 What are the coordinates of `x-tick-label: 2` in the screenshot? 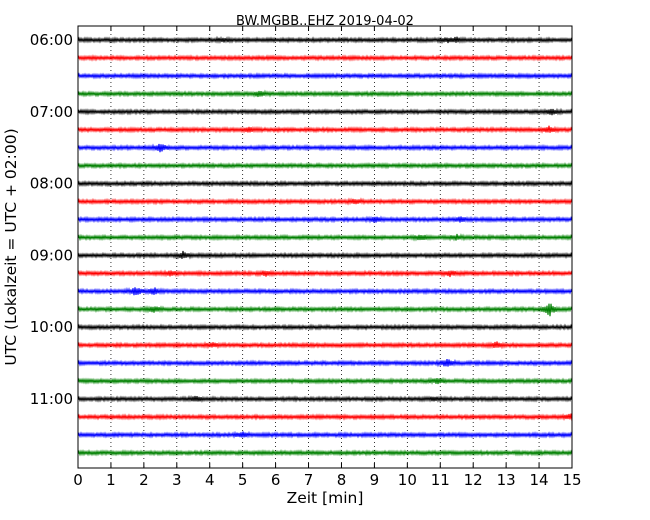 It's located at (144, 480).